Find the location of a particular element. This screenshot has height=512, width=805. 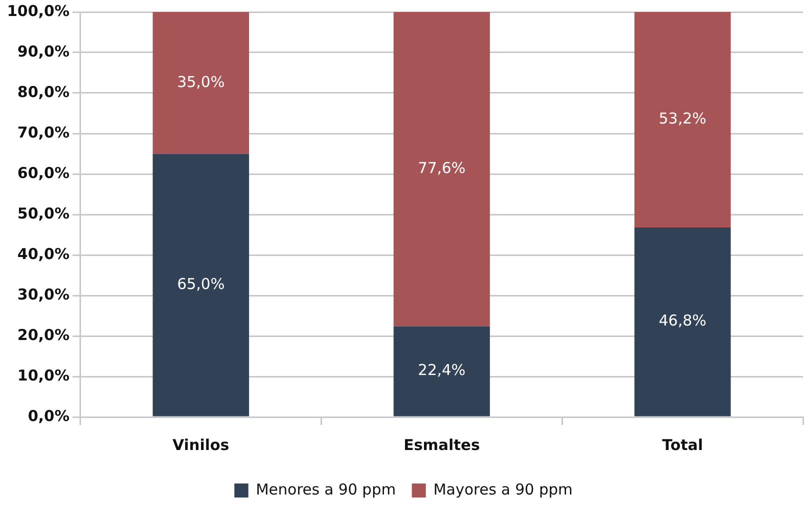

data-label: 46,8% is located at coordinates (682, 321).